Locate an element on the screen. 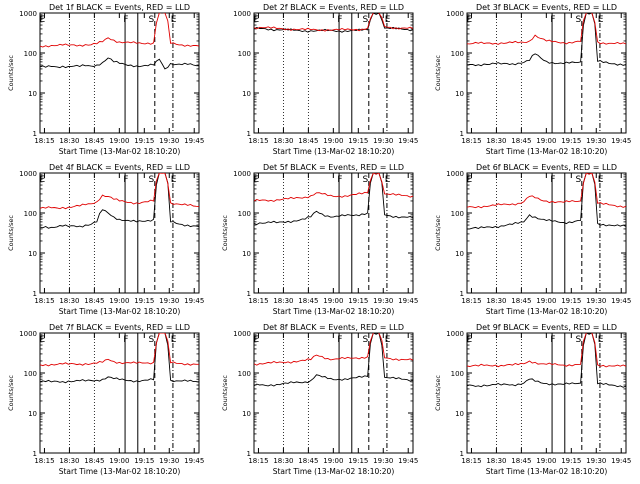 Image resolution: width=640 pixels, height=484 pixels. chart-title: Det 2f BLACK = Events, RED = LLD is located at coordinates (333, 7).